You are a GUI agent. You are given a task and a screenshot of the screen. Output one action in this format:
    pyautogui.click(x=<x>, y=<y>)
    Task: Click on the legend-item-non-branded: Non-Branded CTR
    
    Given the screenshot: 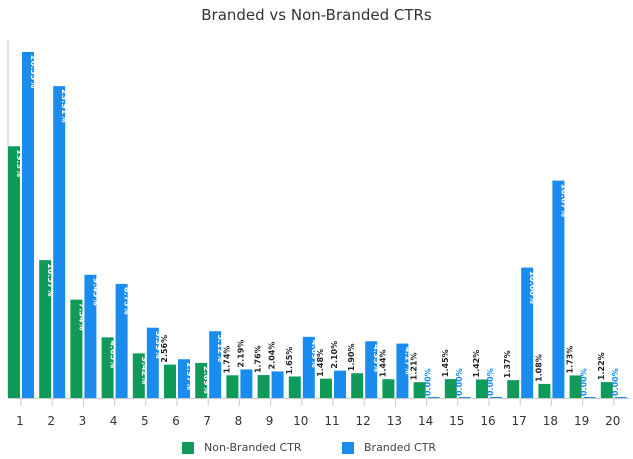 What is the action you would take?
    pyautogui.click(x=242, y=447)
    